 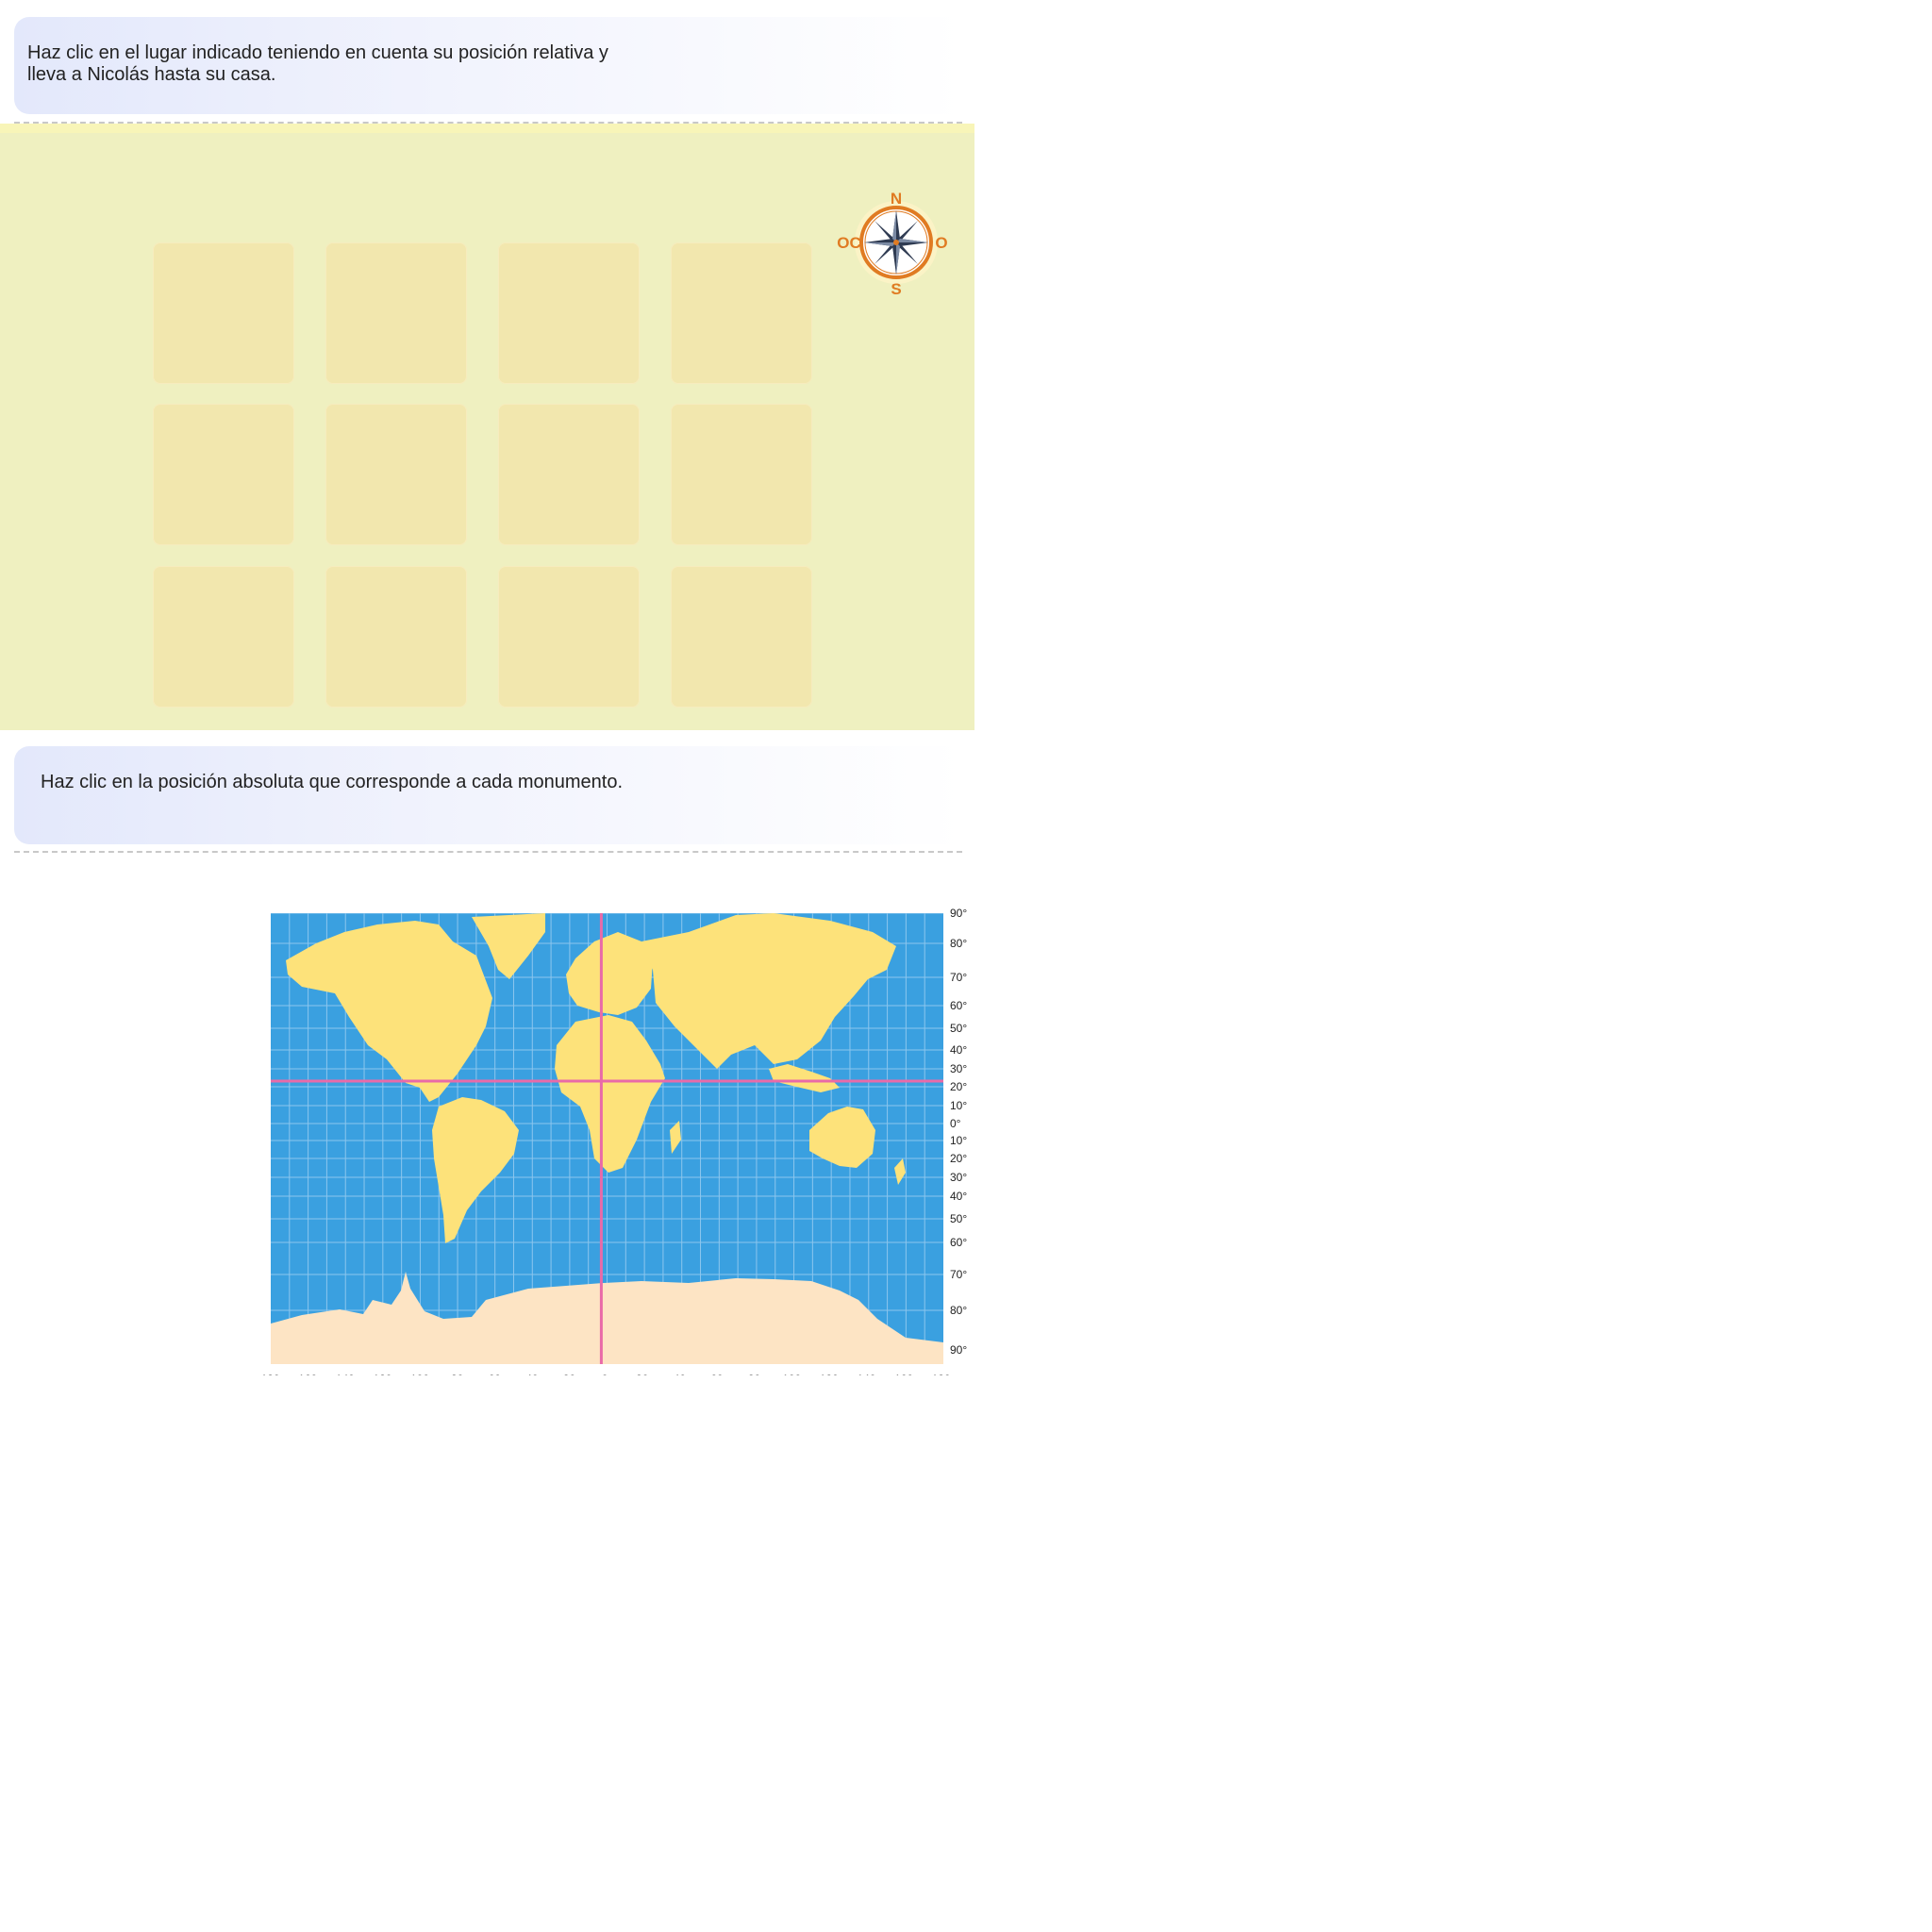 What do you see at coordinates (389, 1011) in the screenshot?
I see `north-america` at bounding box center [389, 1011].